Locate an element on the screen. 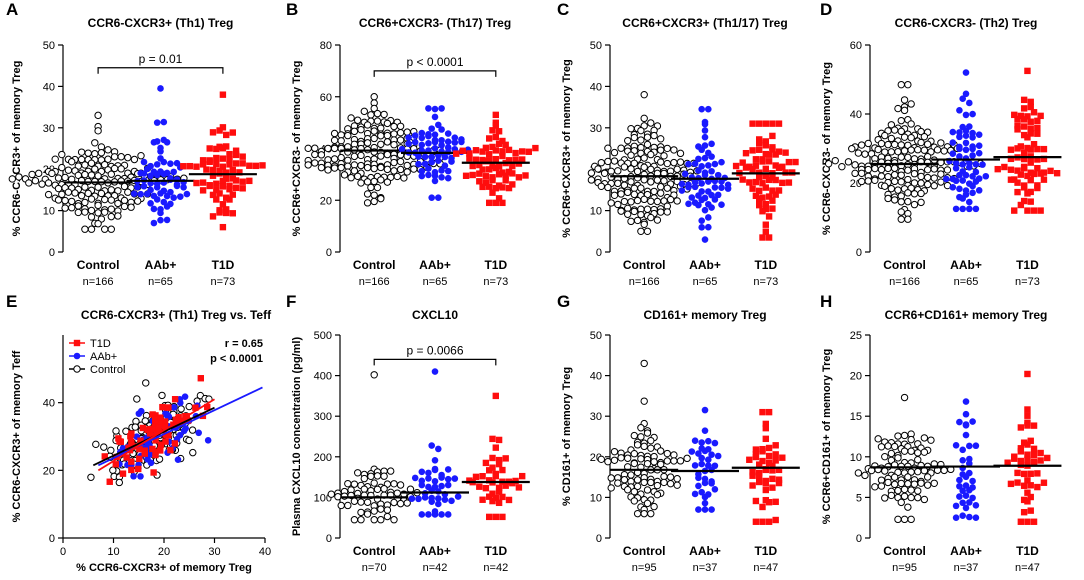 This screenshot has height=580, width=1084. y-tick-label: 500 is located at coordinates (323, 336).